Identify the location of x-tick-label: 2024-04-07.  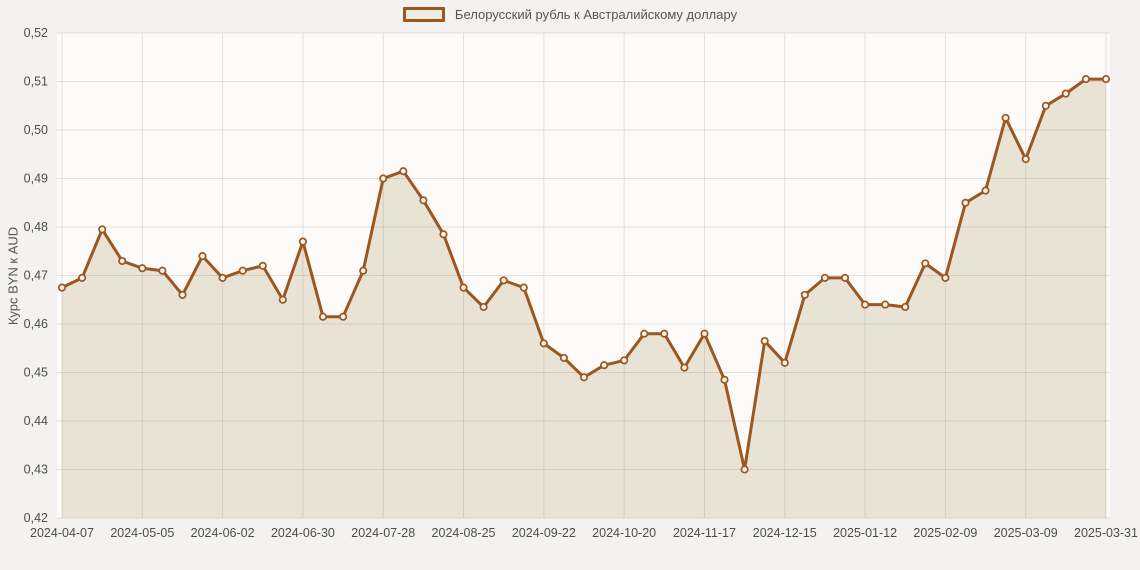
(62, 533).